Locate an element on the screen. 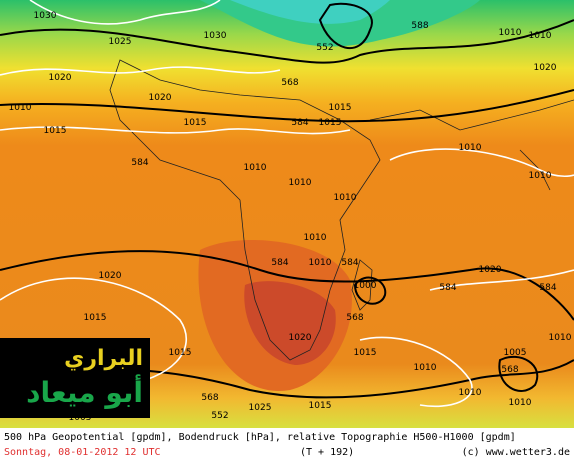  caption-box is located at coordinates (287, 445).